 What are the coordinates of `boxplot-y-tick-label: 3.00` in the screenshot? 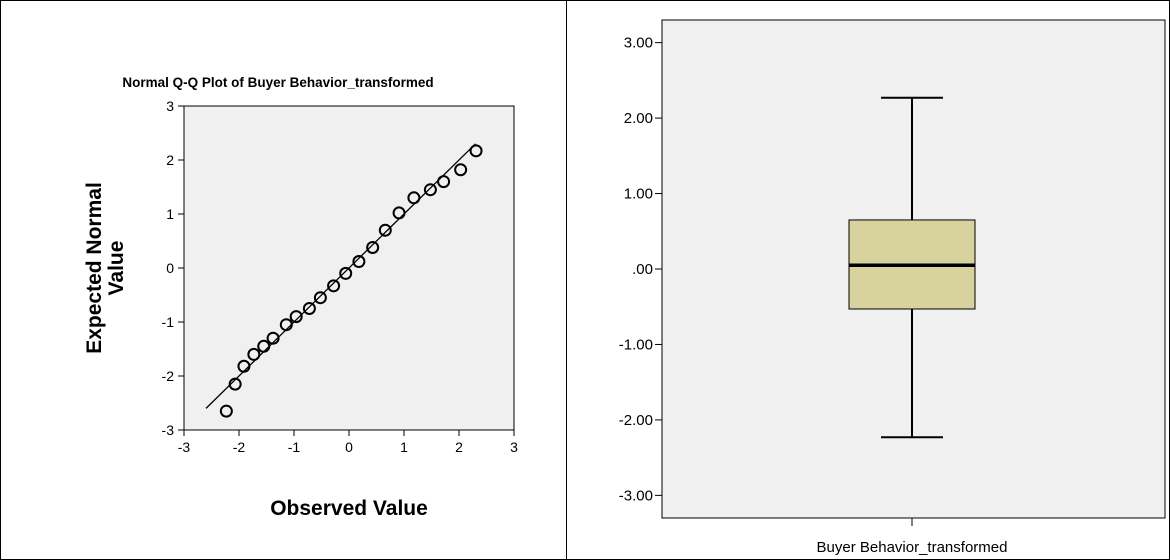 It's located at (638, 43).